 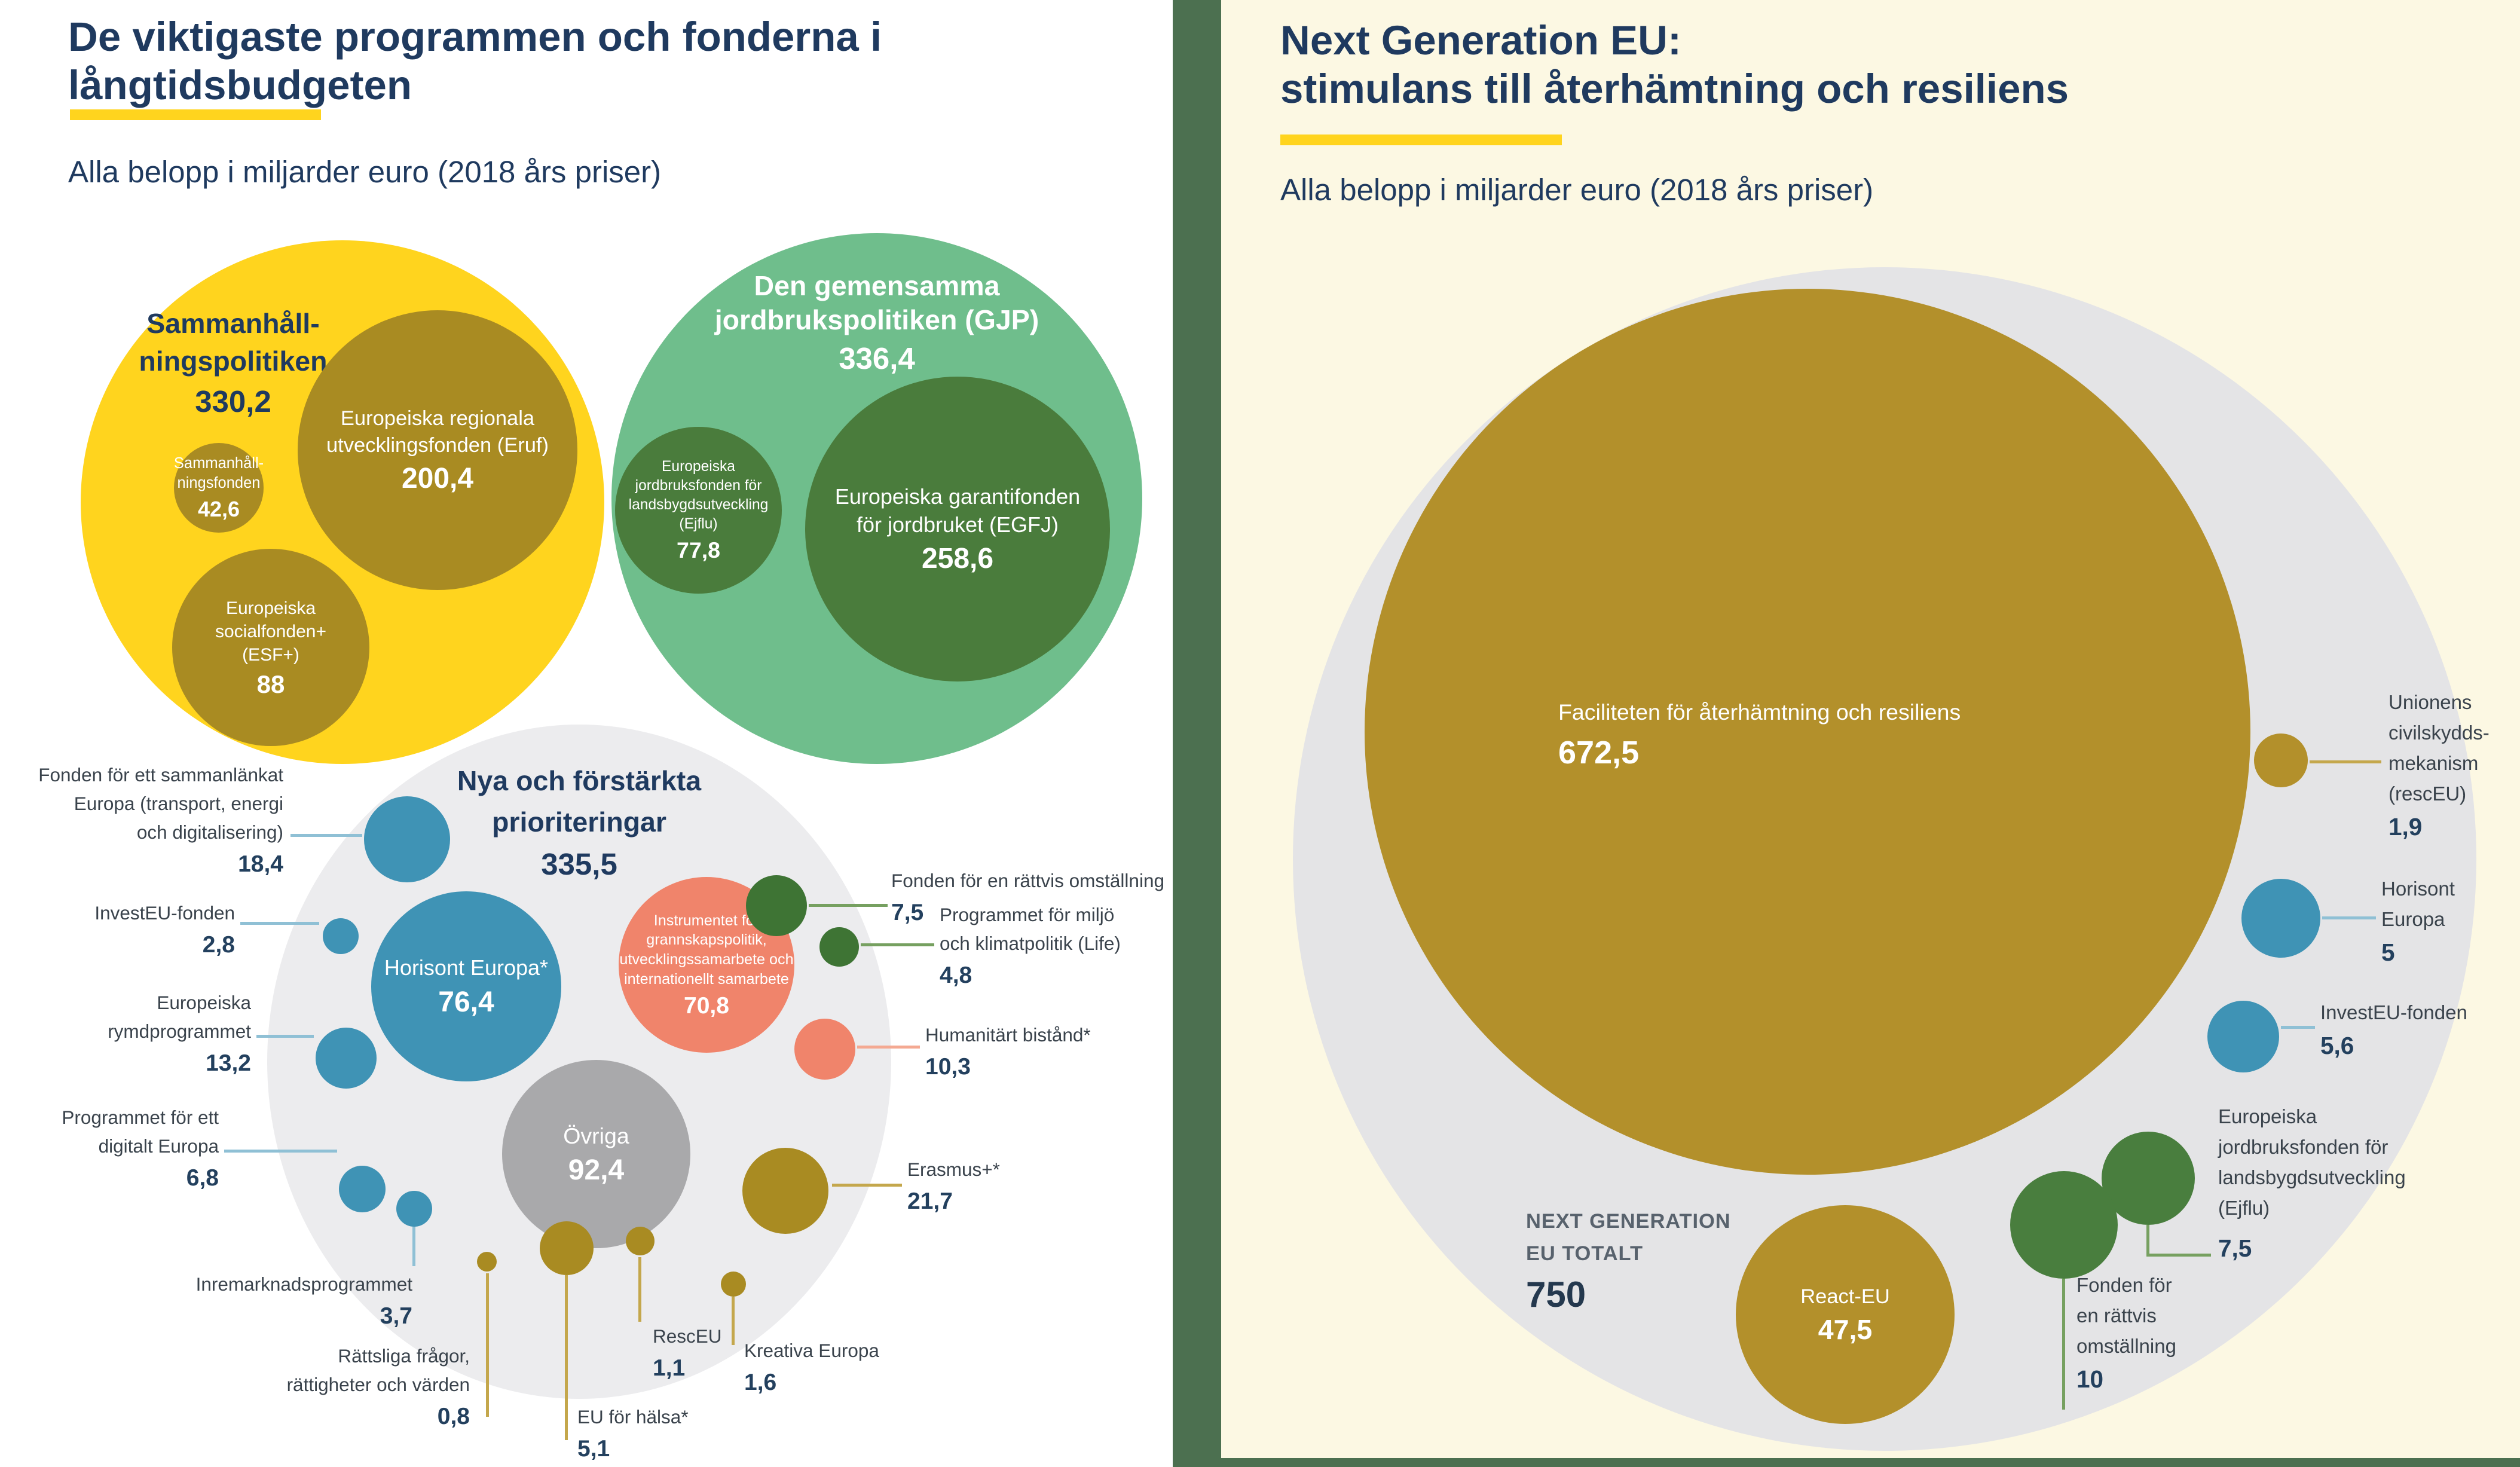 What do you see at coordinates (699, 523) in the screenshot?
I see `bubble-label-line: (Ejflu)` at bounding box center [699, 523].